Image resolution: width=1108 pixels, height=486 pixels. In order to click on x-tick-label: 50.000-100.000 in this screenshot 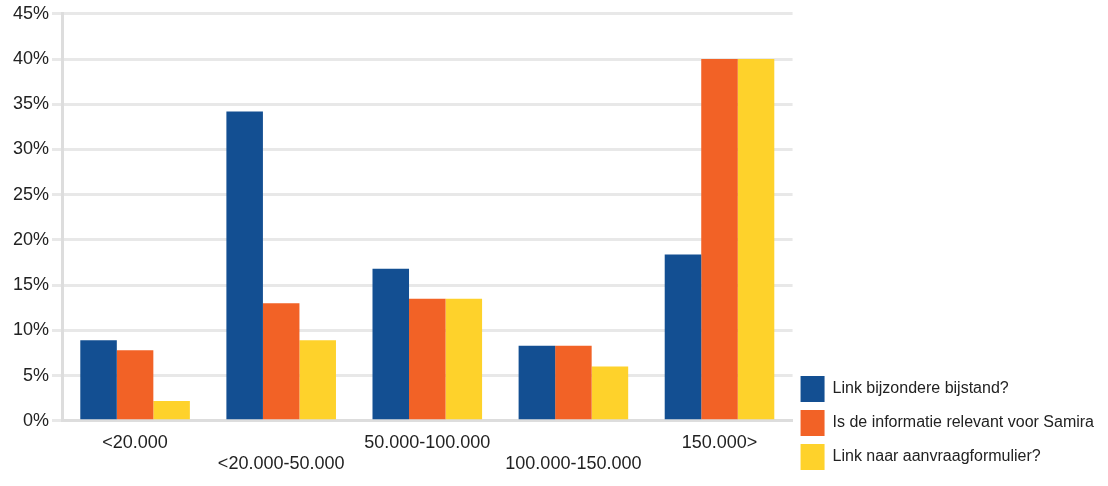, I will do `click(427, 441)`.